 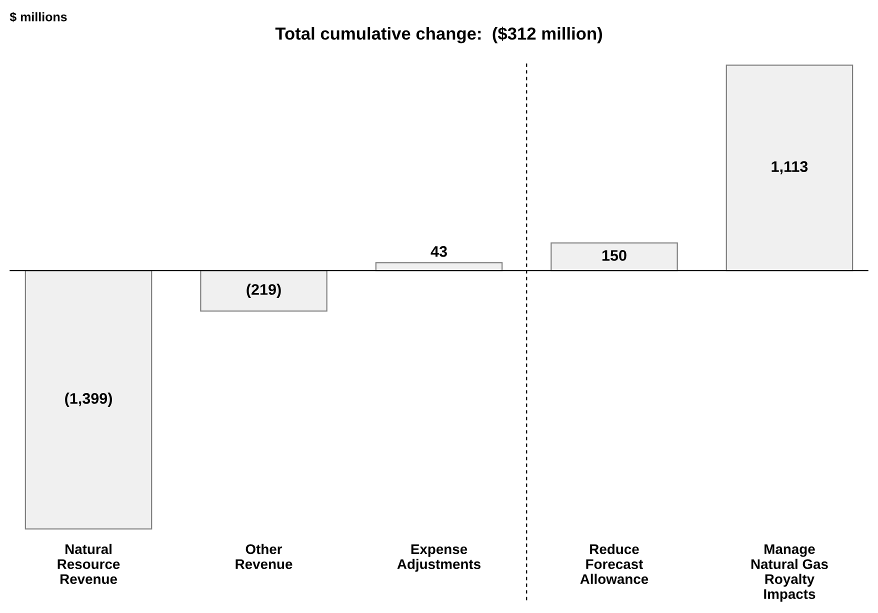 I want to click on x-tick-label: Manage Natural Gas Royalty Impacts, so click(x=789, y=573).